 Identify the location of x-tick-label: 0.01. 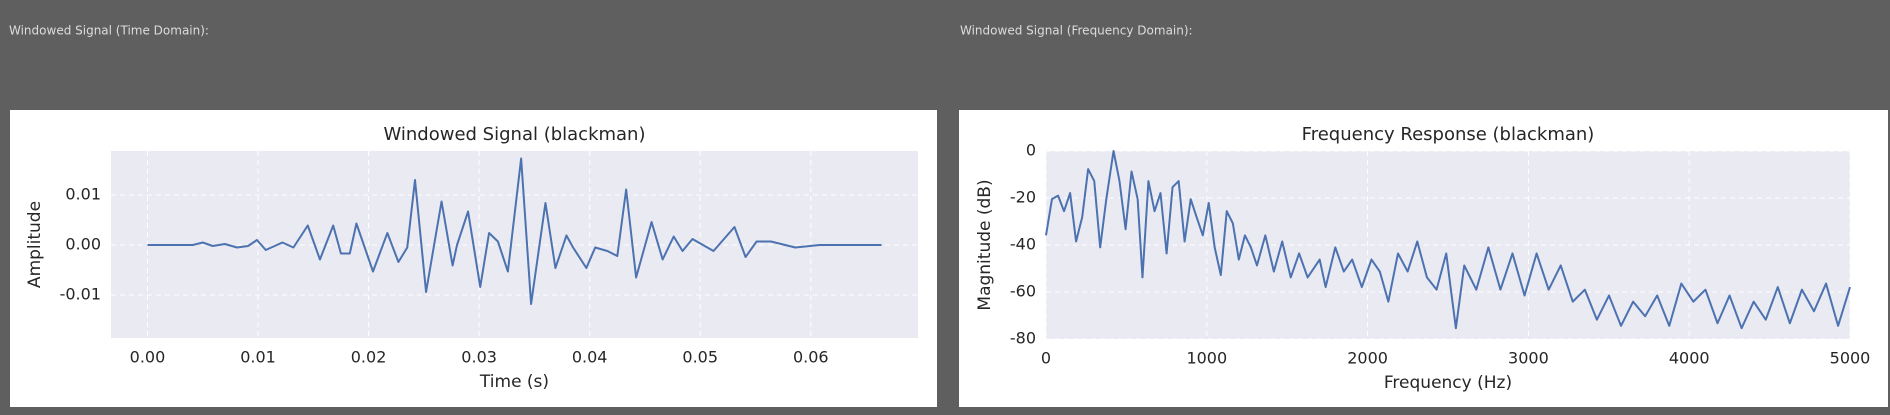
(258, 357).